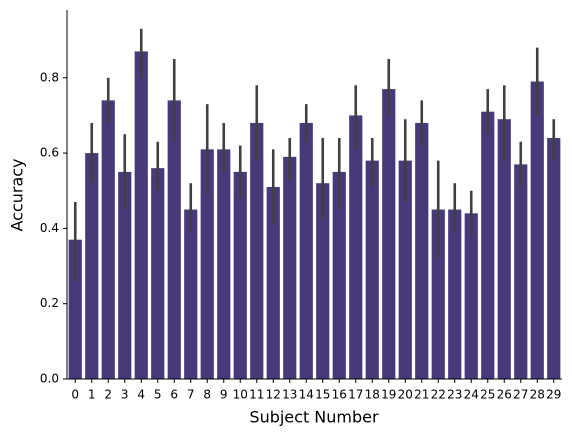  I want to click on x-axis-title: Subject Number, so click(314, 417).